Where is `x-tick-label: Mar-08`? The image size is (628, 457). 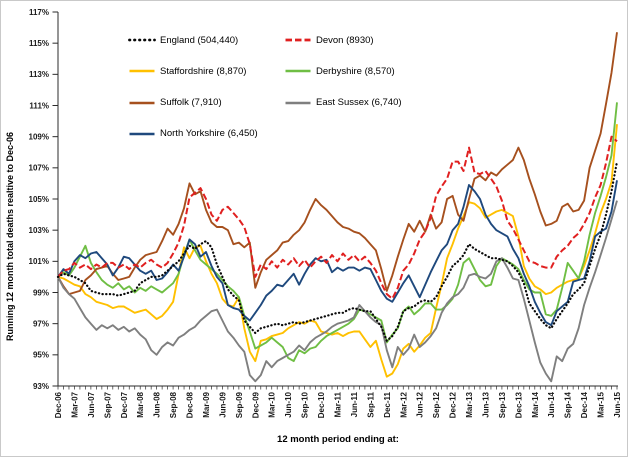 x-tick-label: Mar-08 is located at coordinates (140, 404).